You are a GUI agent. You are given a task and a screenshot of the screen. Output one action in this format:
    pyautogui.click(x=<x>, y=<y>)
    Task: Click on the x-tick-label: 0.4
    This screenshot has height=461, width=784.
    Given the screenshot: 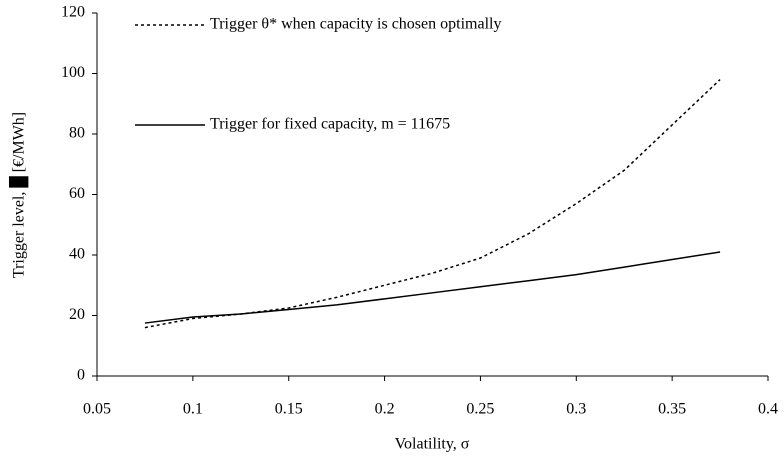 What is the action you would take?
    pyautogui.click(x=768, y=409)
    